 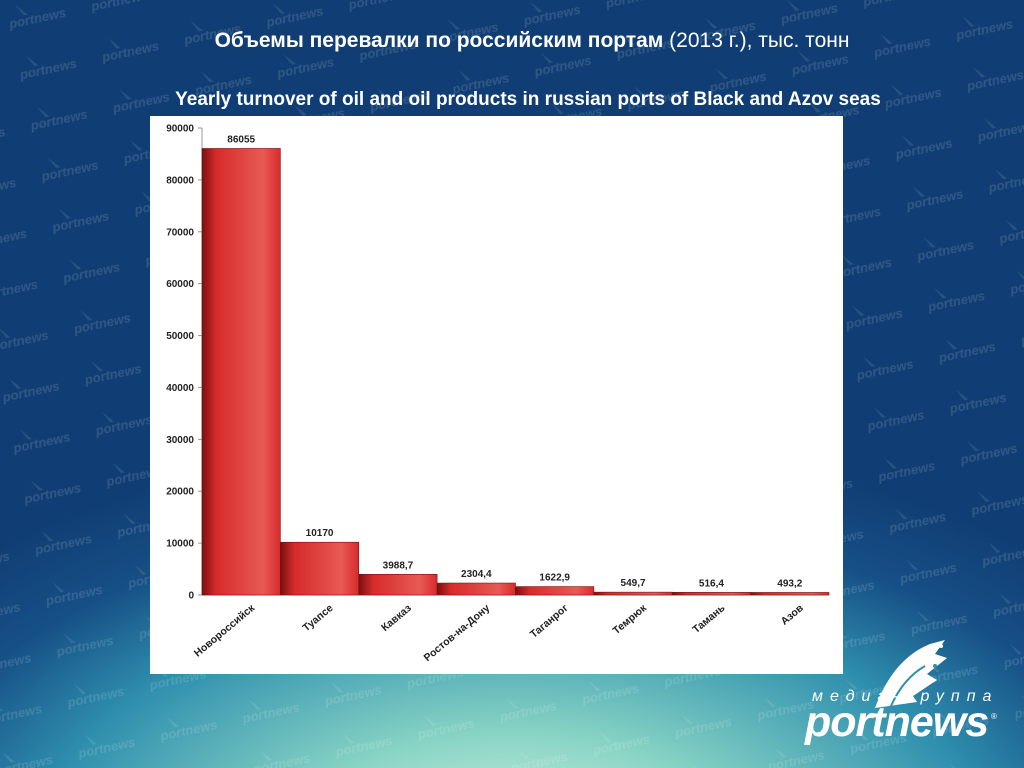 I want to click on y-tick-label: 80000, so click(x=180, y=180).